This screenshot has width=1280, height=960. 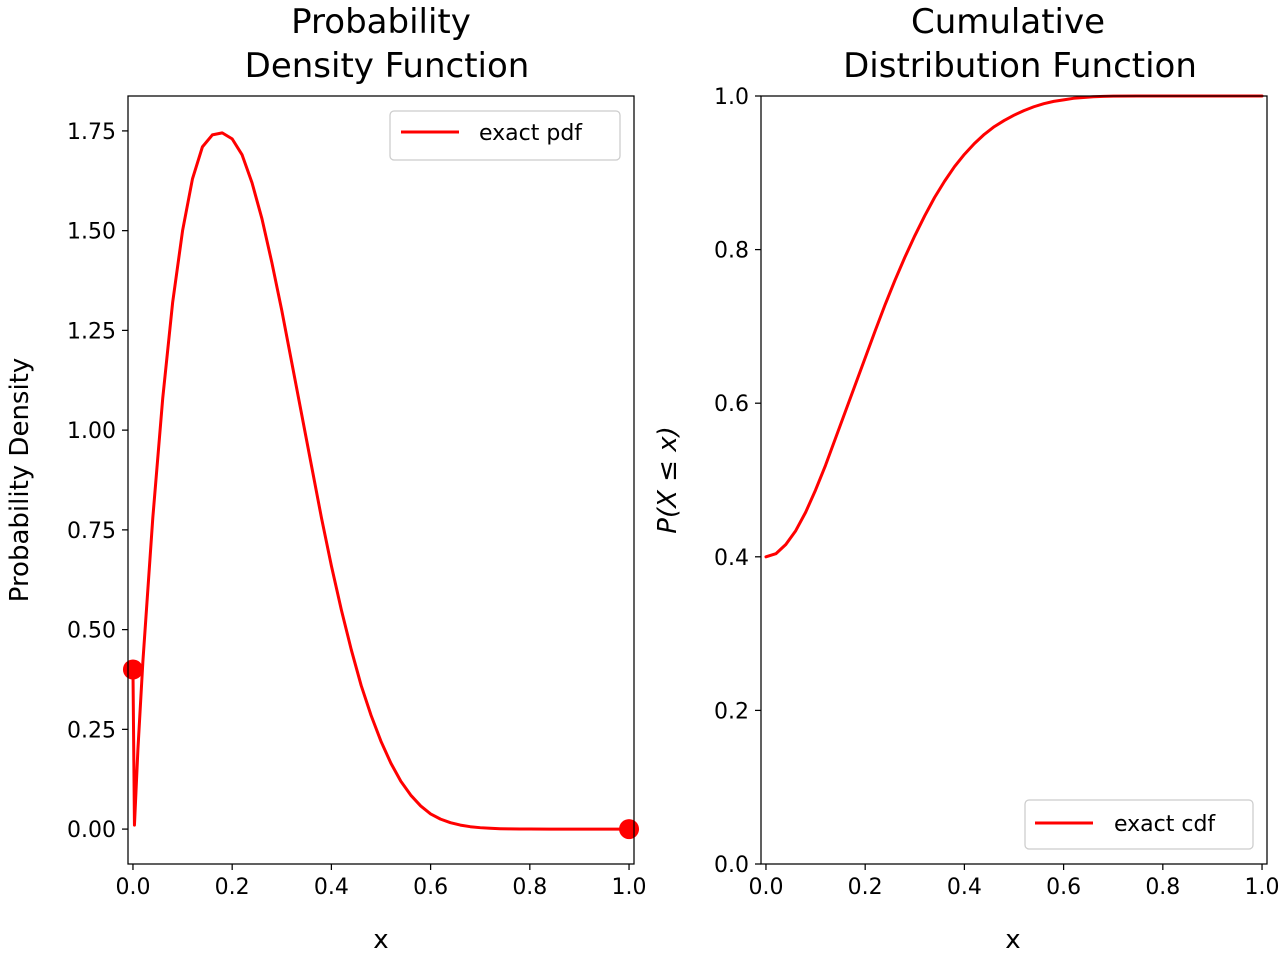 What do you see at coordinates (529, 887) in the screenshot?
I see `pdf-x-tick-label: 0.8` at bounding box center [529, 887].